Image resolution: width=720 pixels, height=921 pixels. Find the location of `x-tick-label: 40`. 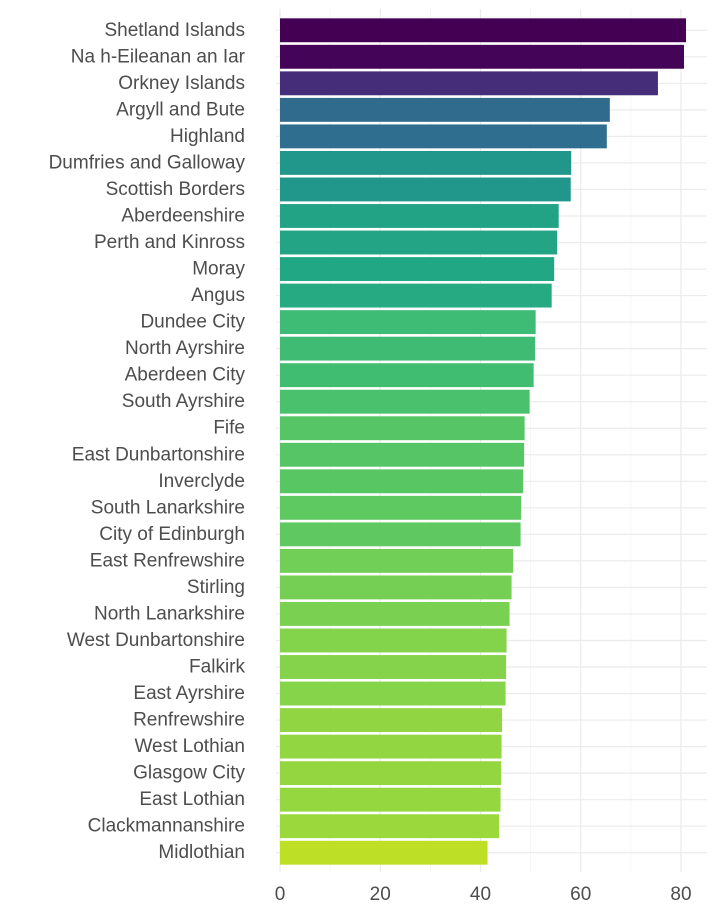

x-tick-label: 40 is located at coordinates (480, 894).